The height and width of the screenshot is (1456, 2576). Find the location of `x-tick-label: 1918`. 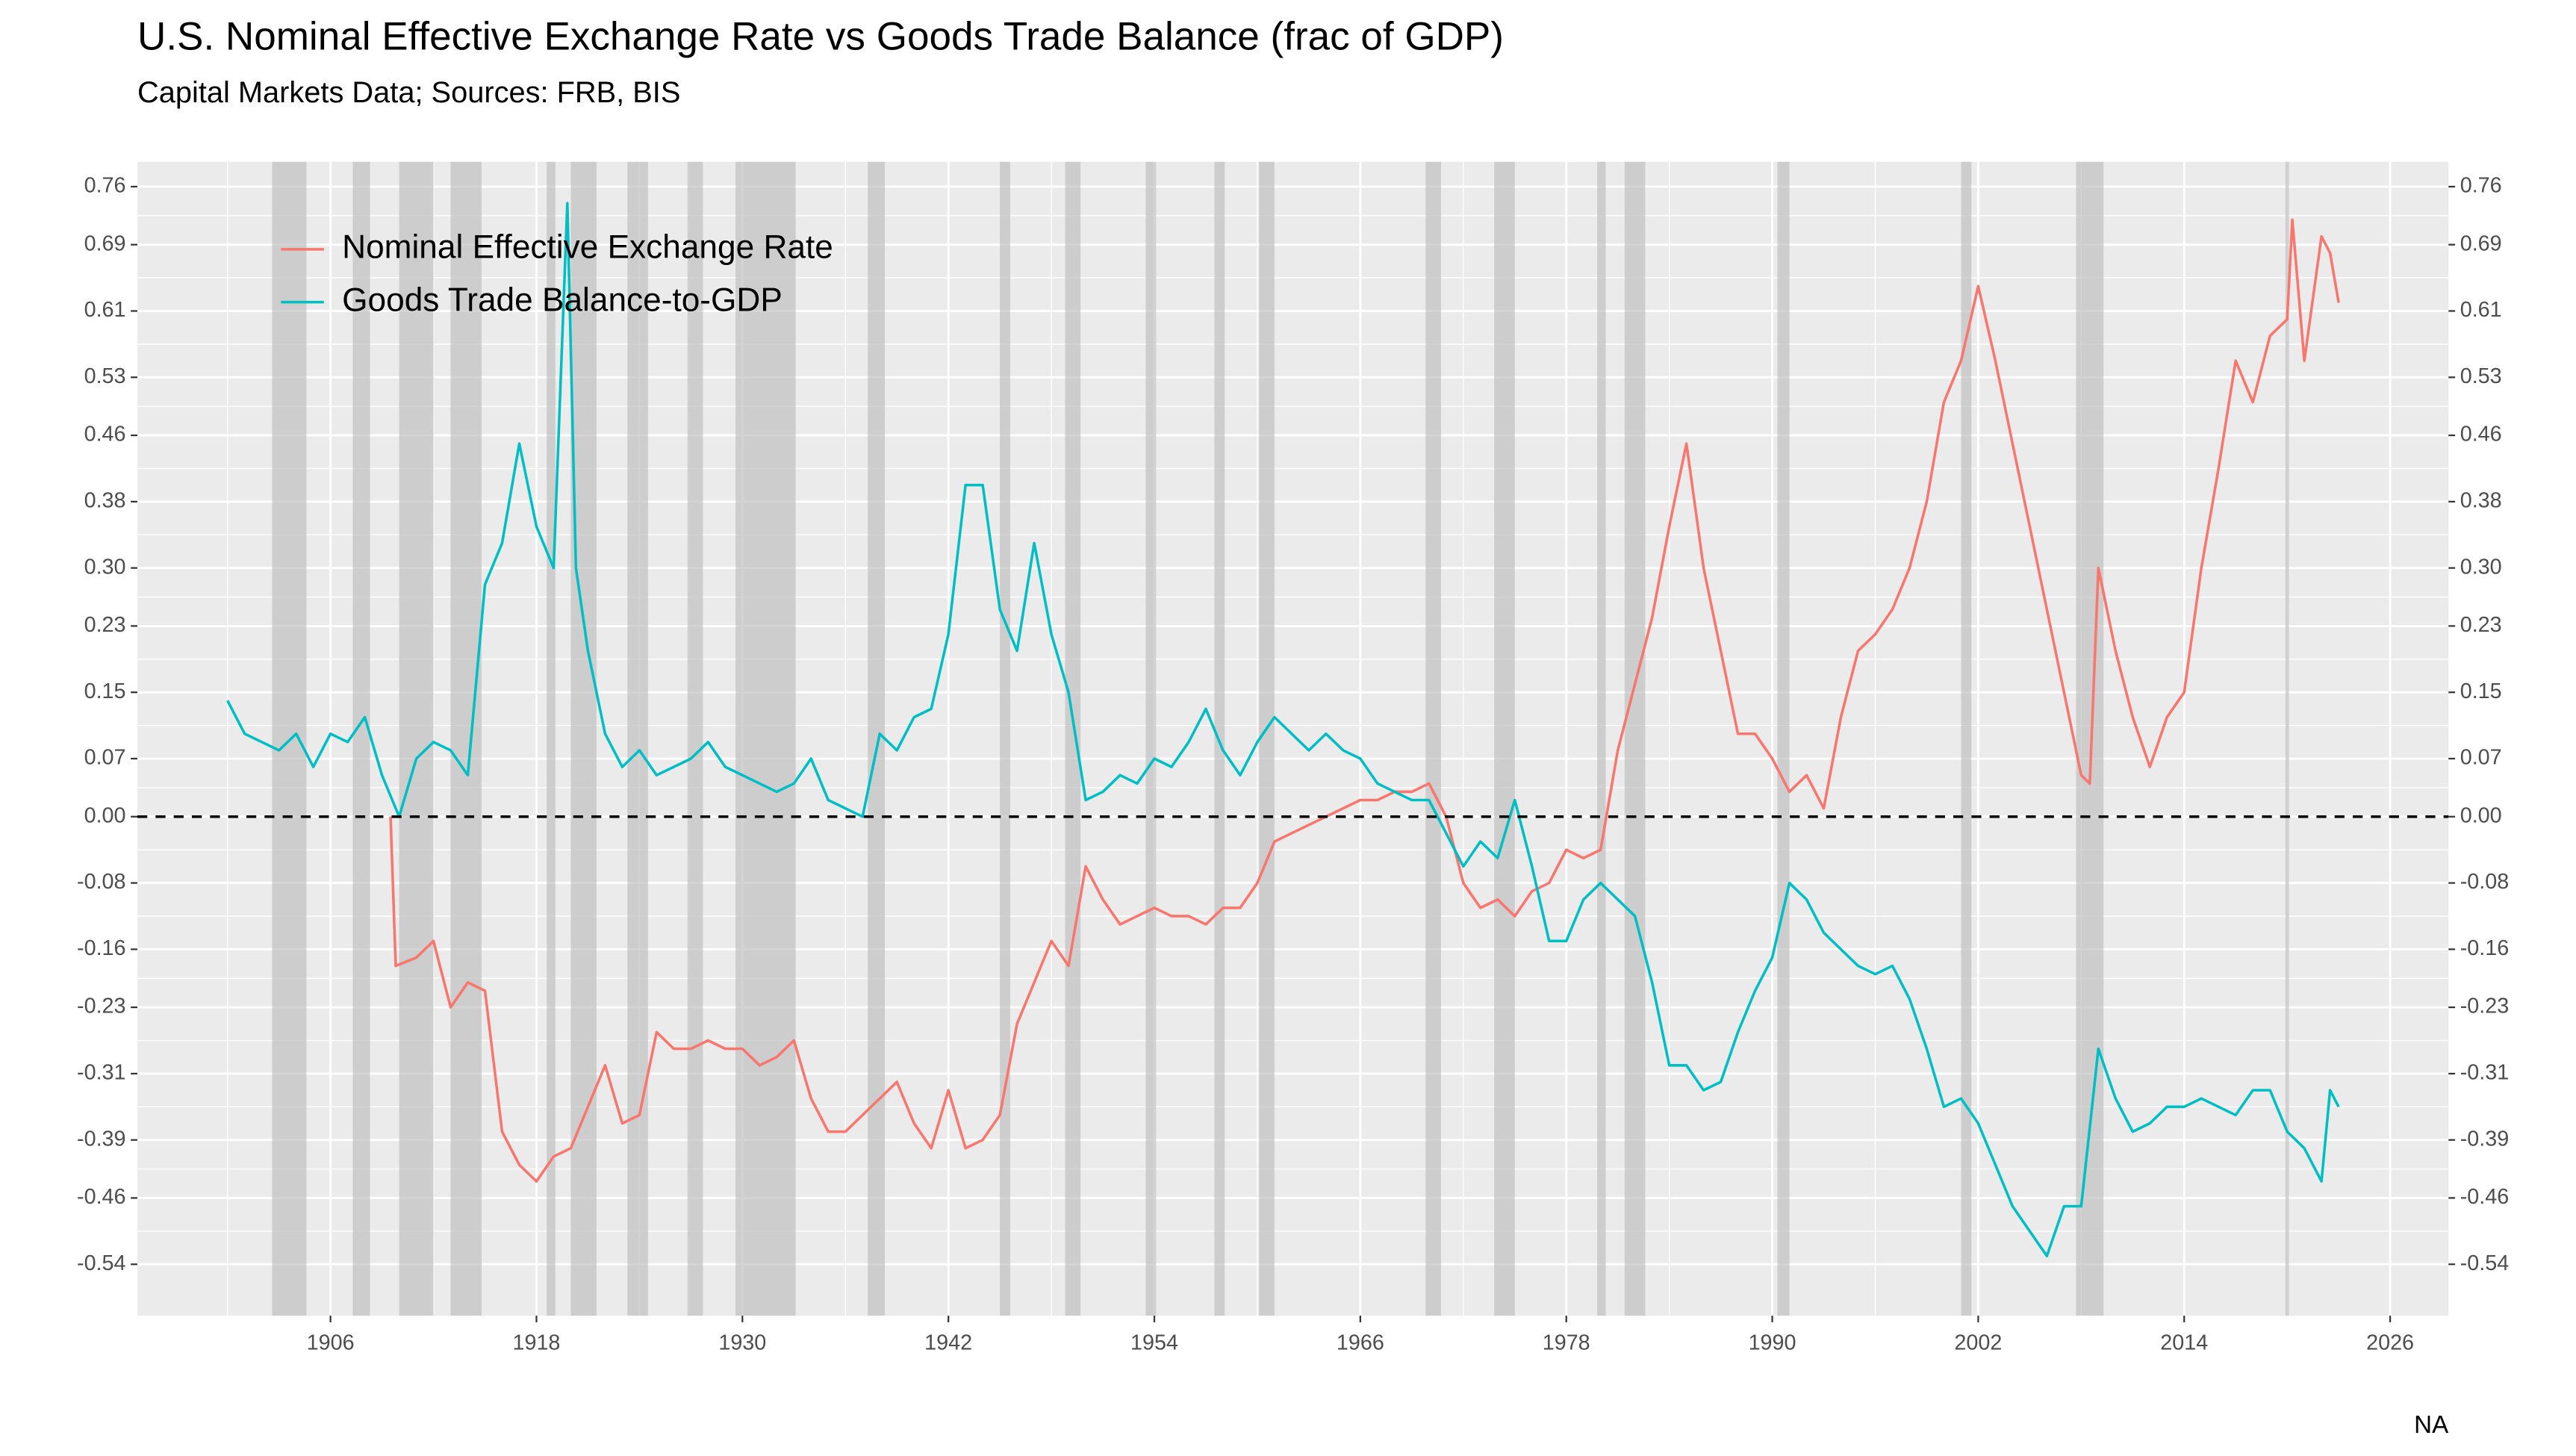

x-tick-label: 1918 is located at coordinates (536, 1342).